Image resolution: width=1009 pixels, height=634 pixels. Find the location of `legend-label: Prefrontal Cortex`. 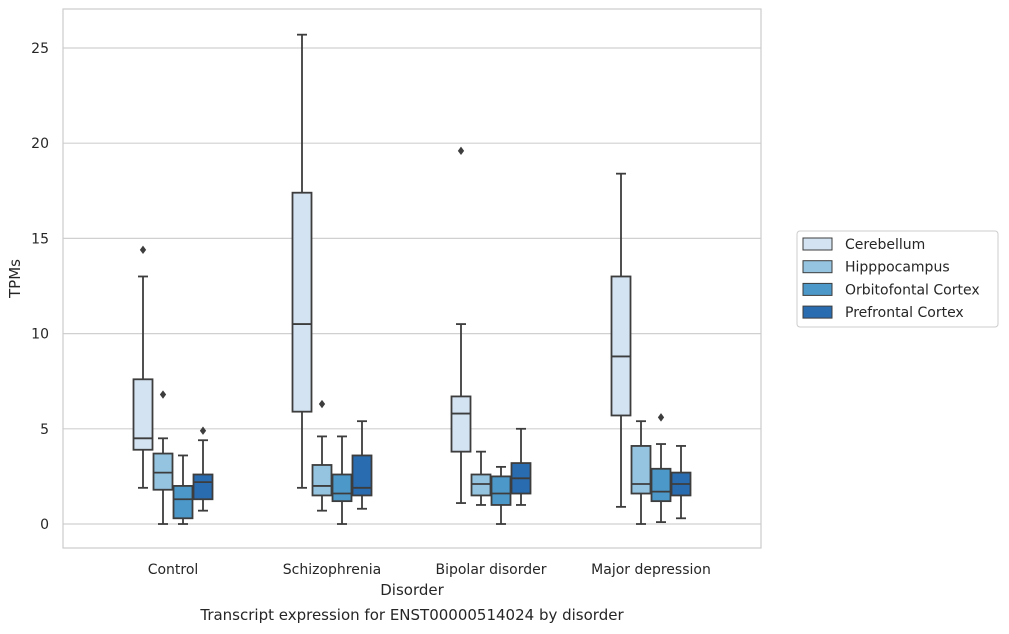

legend-label: Prefrontal Cortex is located at coordinates (904, 313).